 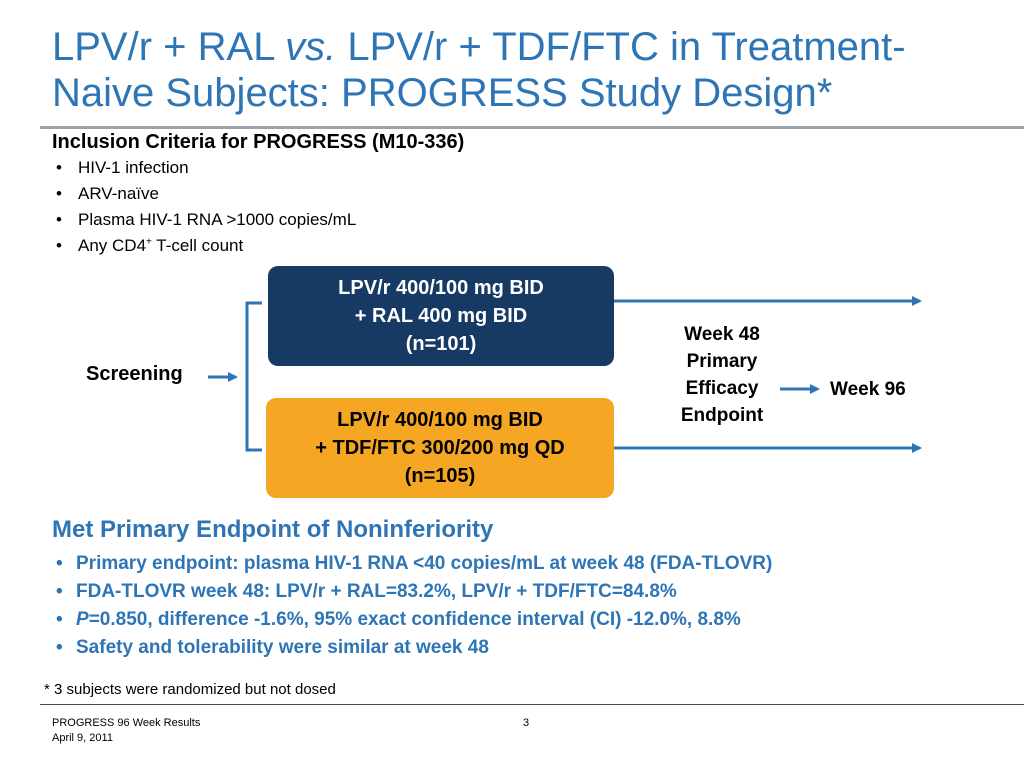 What do you see at coordinates (112, 245) in the screenshot?
I see `cd4-text: Any CD4` at bounding box center [112, 245].